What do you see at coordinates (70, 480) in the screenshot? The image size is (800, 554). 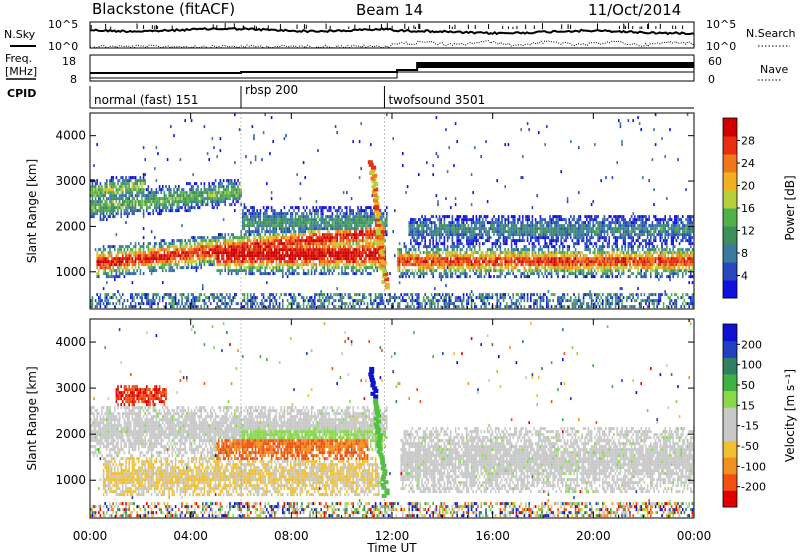 I see `velocity-y-tick-0: 1000` at bounding box center [70, 480].